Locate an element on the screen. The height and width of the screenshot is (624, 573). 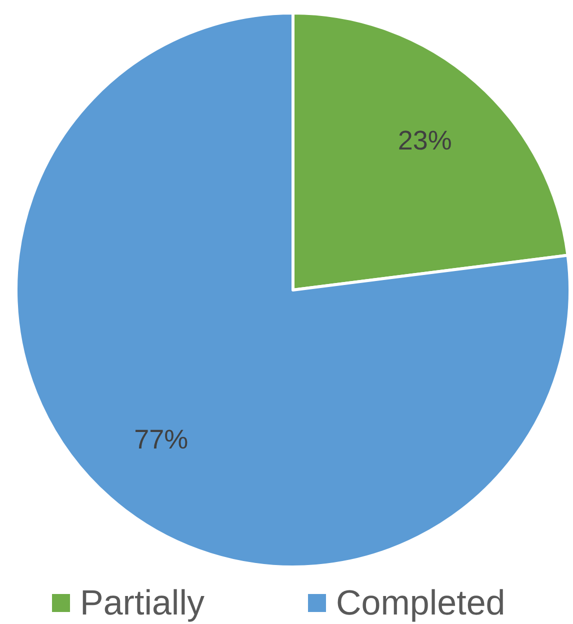
data-label: 23% is located at coordinates (425, 140).